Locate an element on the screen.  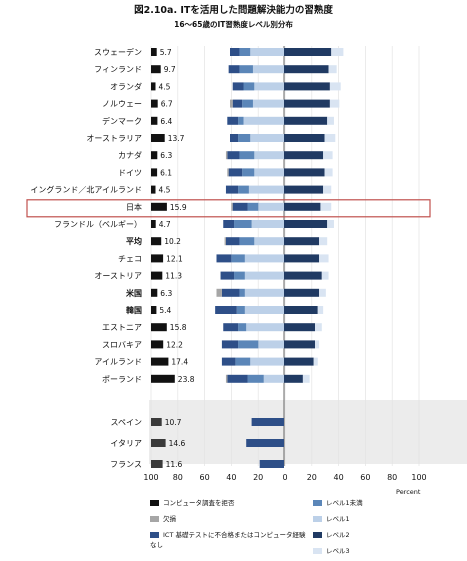
missing-bar is located at coordinates (225, 241).